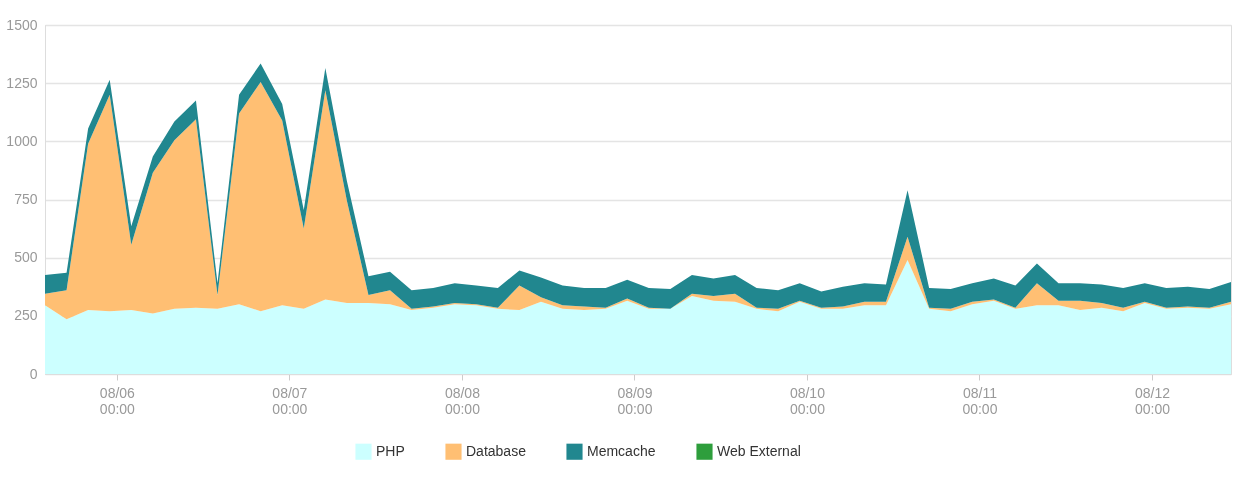 The height and width of the screenshot is (479, 1254). I want to click on y-tick-label: 250, so click(26, 315).